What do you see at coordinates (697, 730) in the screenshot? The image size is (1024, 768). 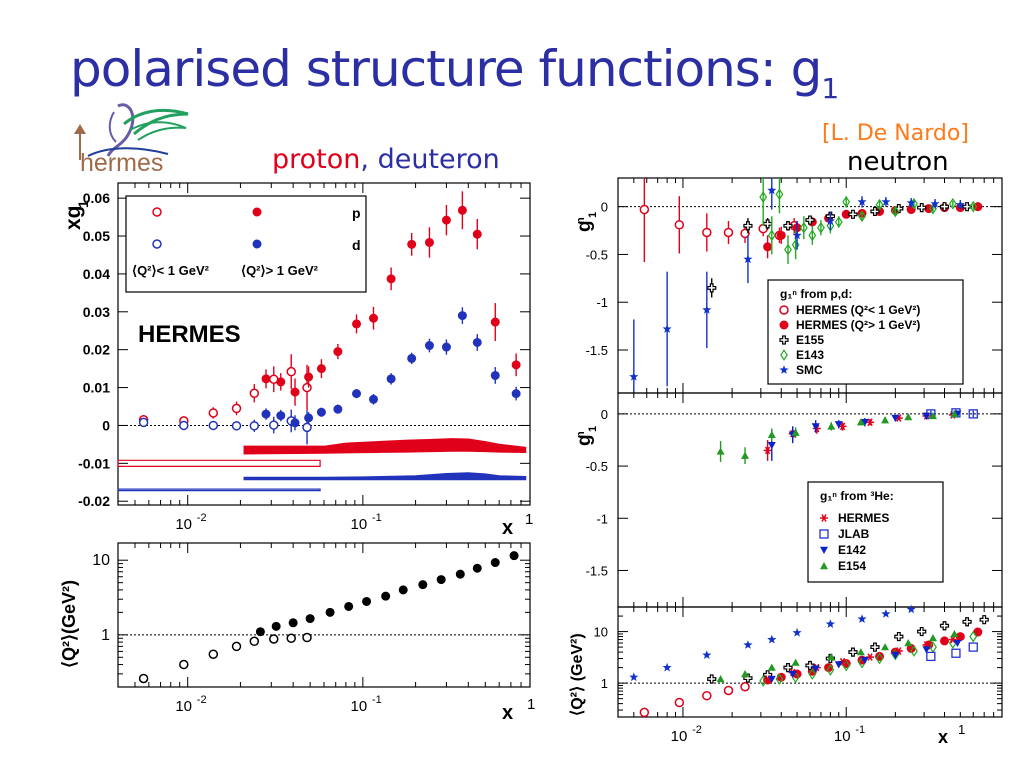 I see `x-tick-label-exponent: -2` at bounding box center [697, 730].